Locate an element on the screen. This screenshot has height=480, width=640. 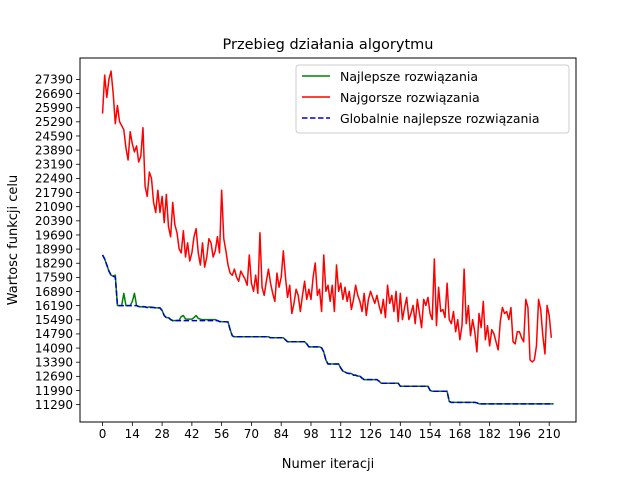
x-tick-label: 210 is located at coordinates (549, 434).